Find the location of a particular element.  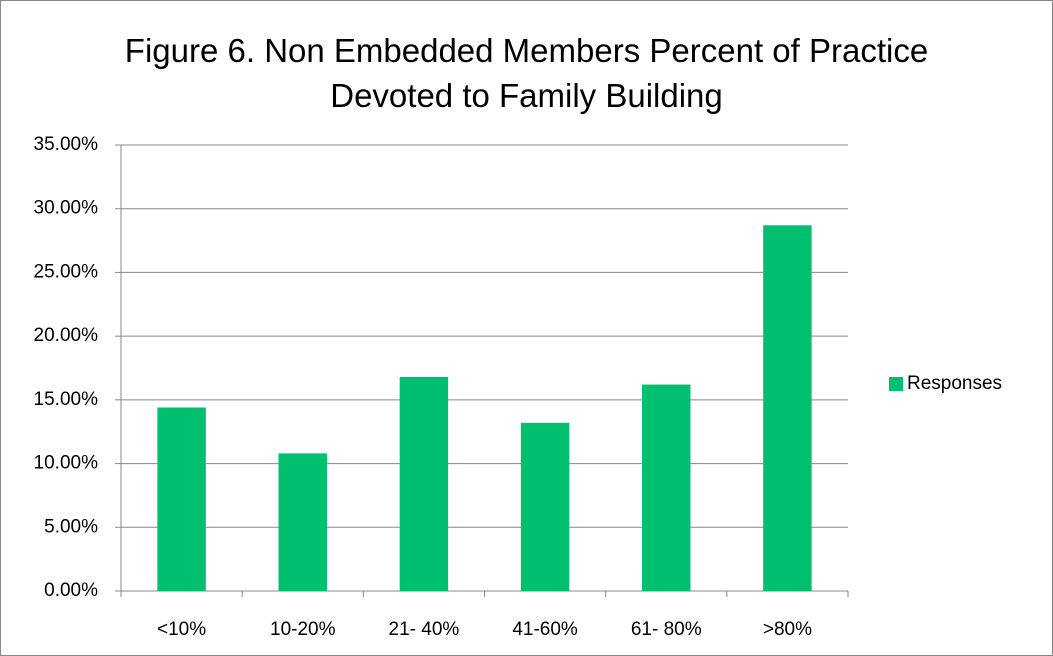

legend-label: Responses is located at coordinates (954, 383).